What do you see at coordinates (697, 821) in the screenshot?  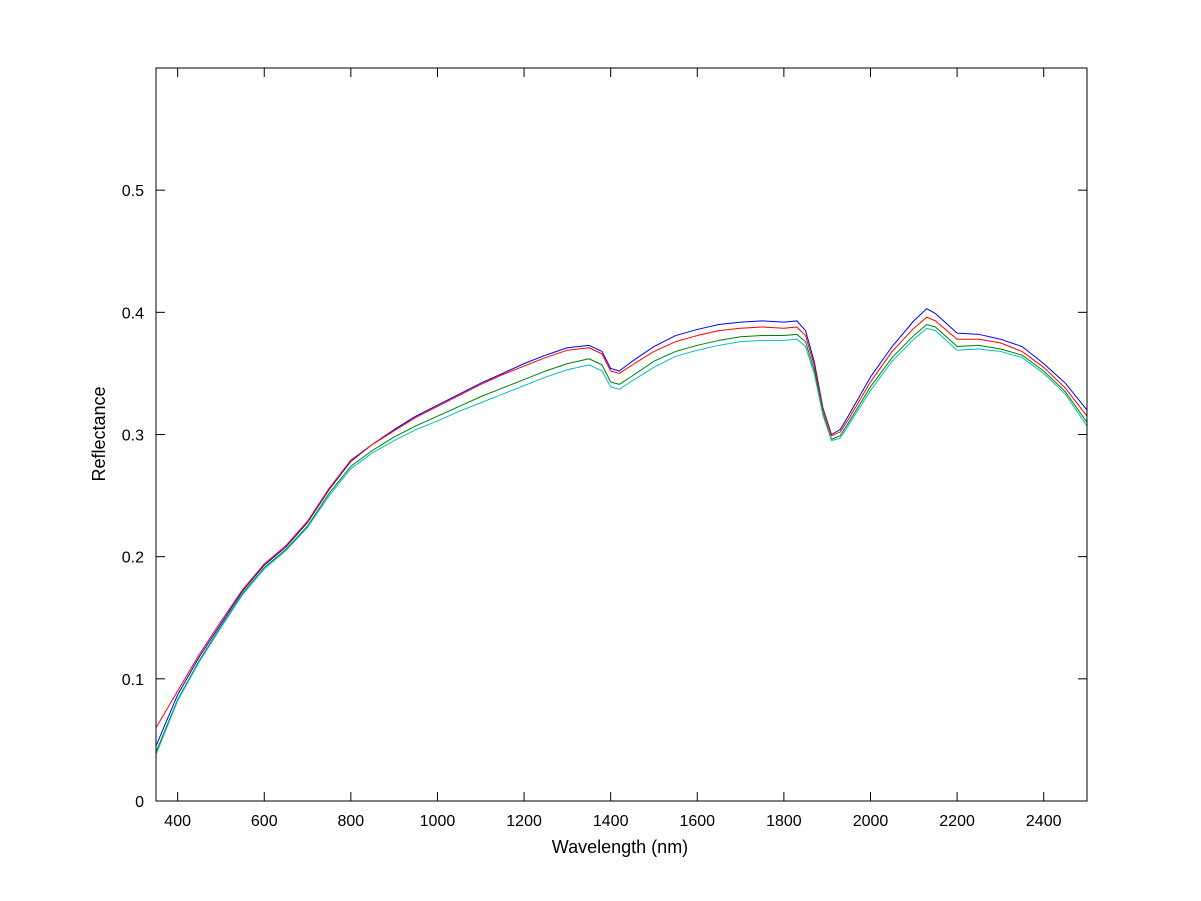 I see `x-tick-label: 1600` at bounding box center [697, 821].